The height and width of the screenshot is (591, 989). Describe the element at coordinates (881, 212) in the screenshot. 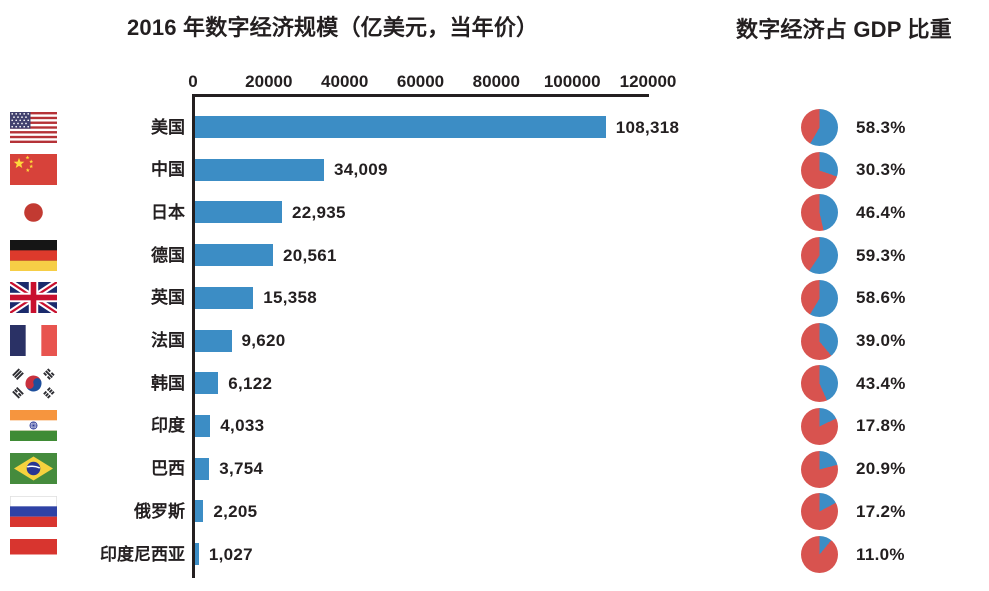

I see `gdp-share-label: 46.4%` at that location.